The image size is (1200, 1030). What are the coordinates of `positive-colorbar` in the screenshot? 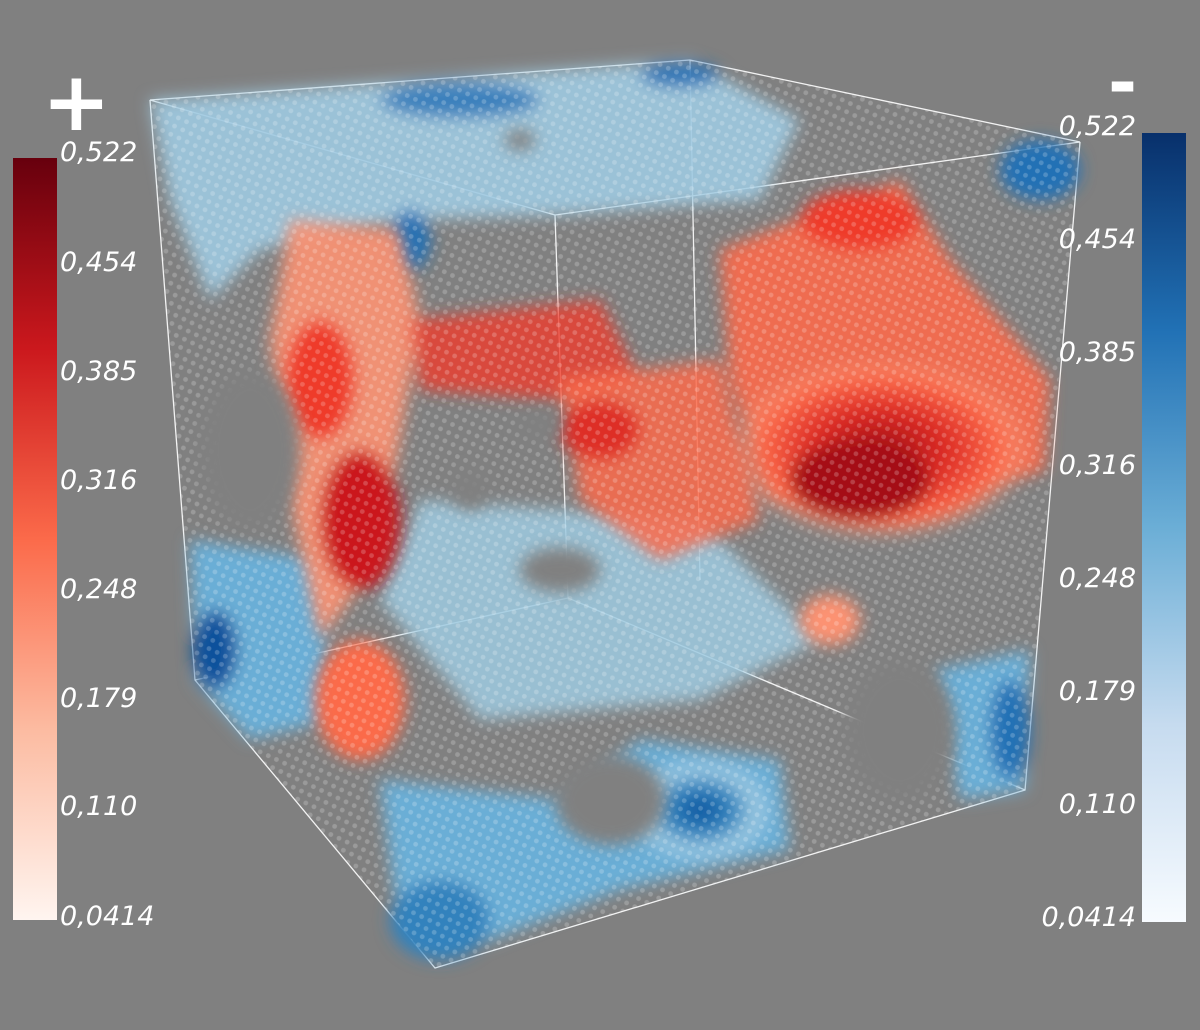 It's located at (35, 539).